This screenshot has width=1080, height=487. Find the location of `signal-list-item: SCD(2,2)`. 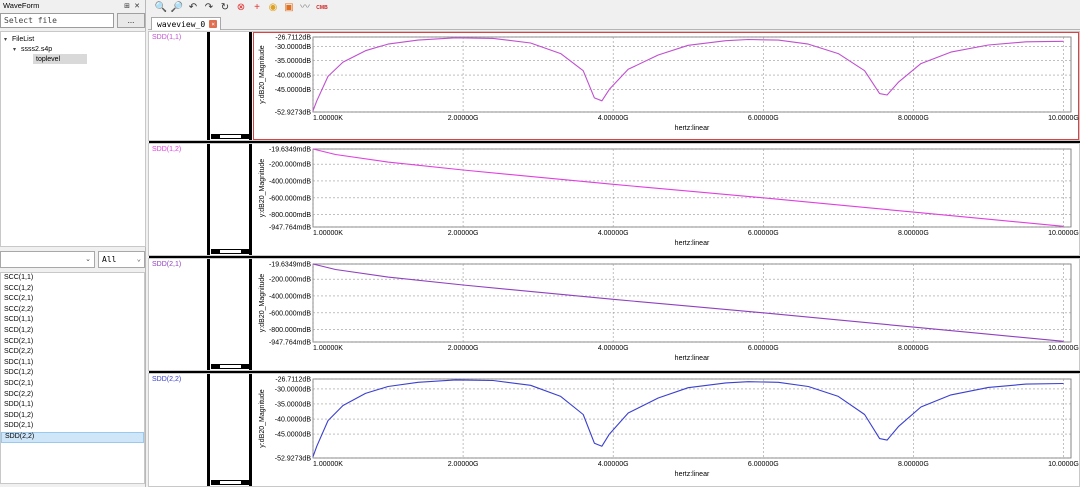

signal-list-item: SCD(2,2) is located at coordinates (19, 352).